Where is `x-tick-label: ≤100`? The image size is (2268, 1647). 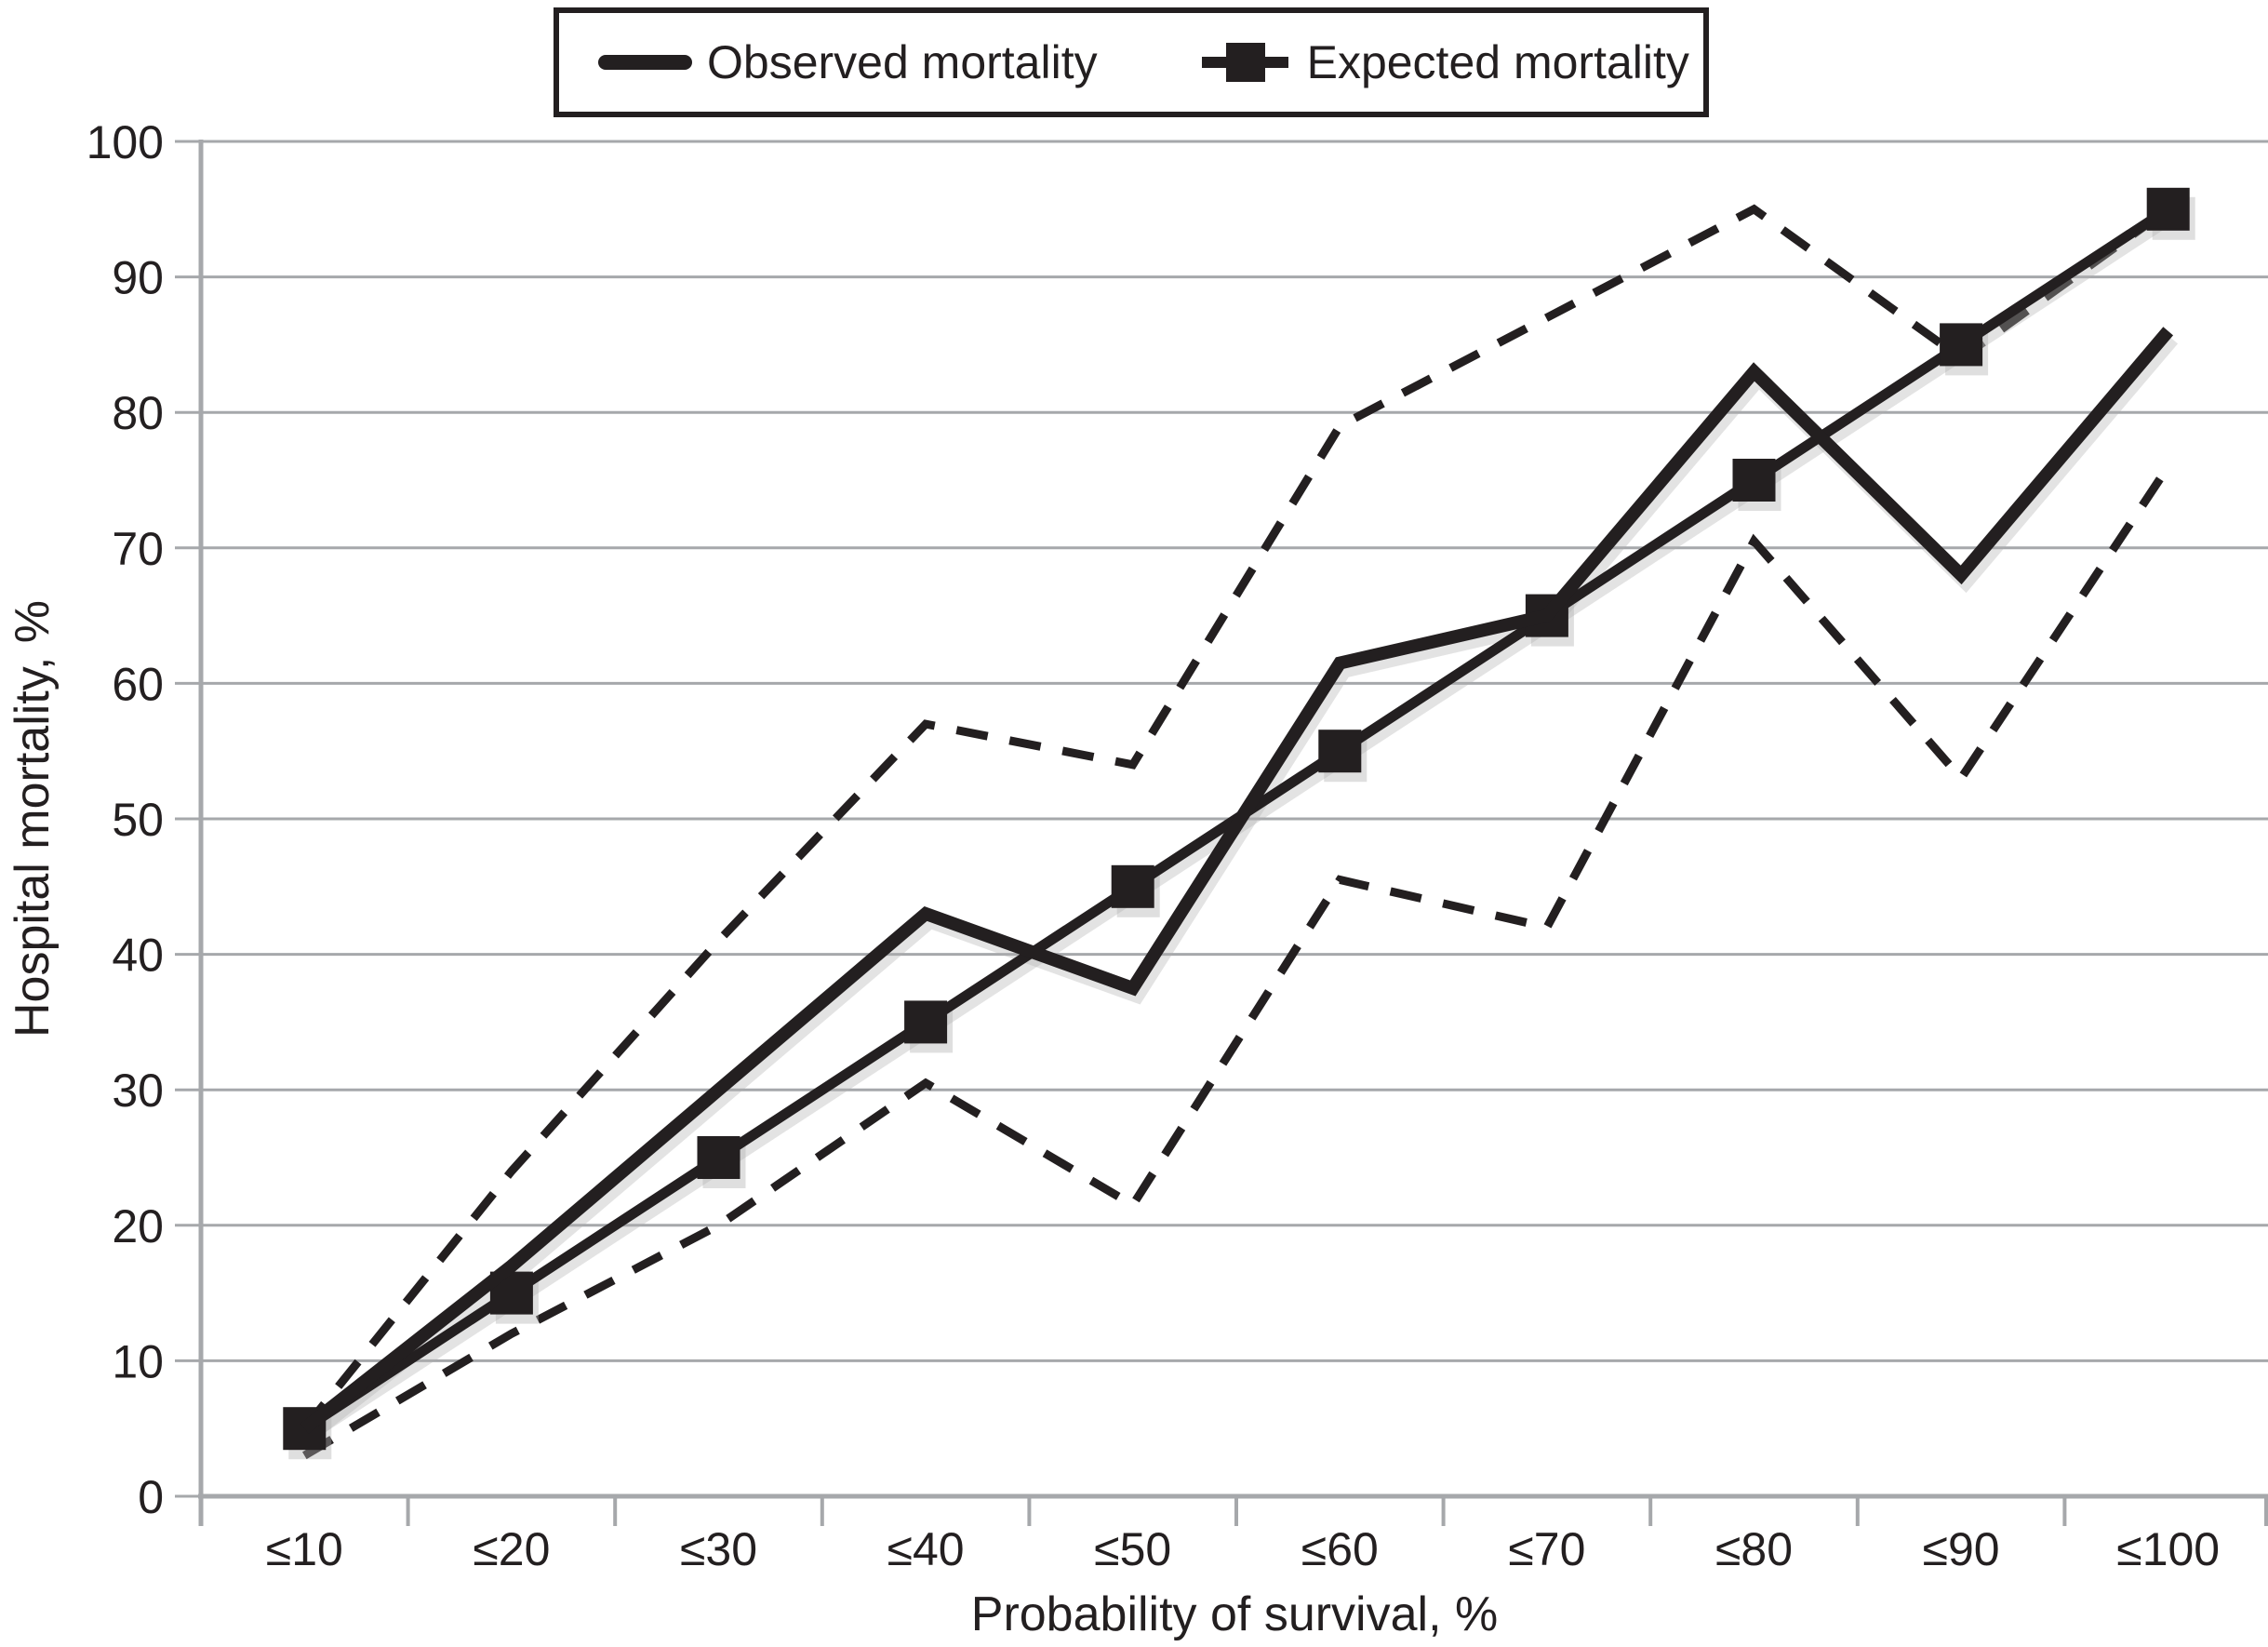
x-tick-label: ≤100 is located at coordinates (2168, 1549).